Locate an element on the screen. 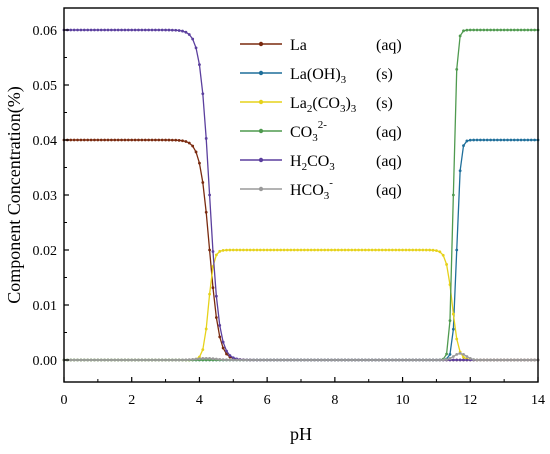 This screenshot has height=454, width=550. y-tick-label: 0.06 is located at coordinates (45, 31).